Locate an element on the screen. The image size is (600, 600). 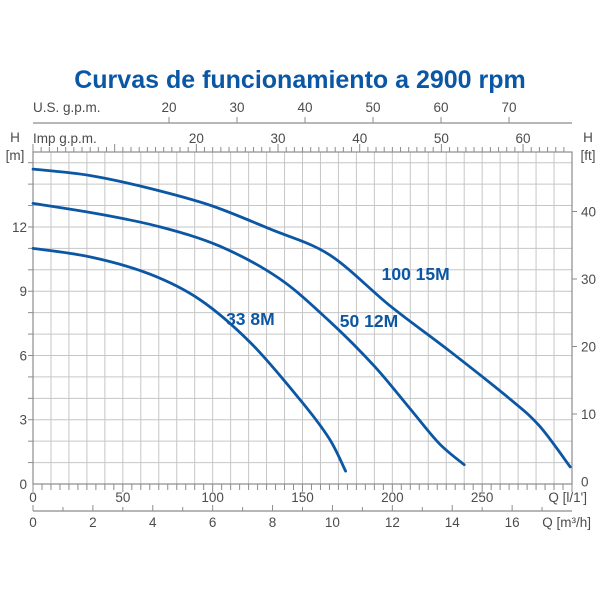
axis-us-gpm: U.S. g.p.m. 20 30 40 50 60 70 is located at coordinates (302, 112).